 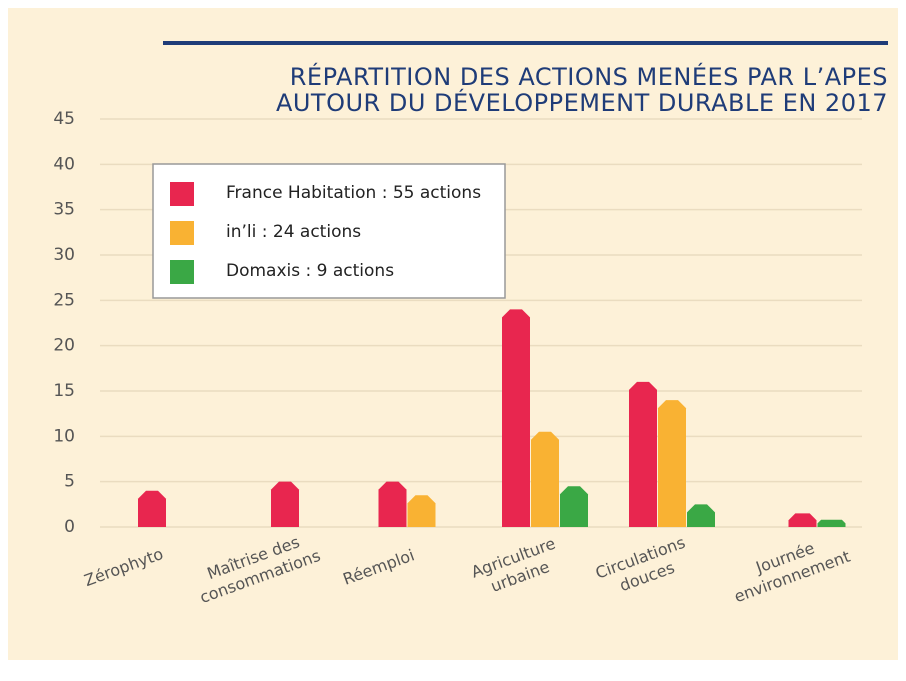 What do you see at coordinates (64, 436) in the screenshot?
I see `y-tick-label: 10` at bounding box center [64, 436].